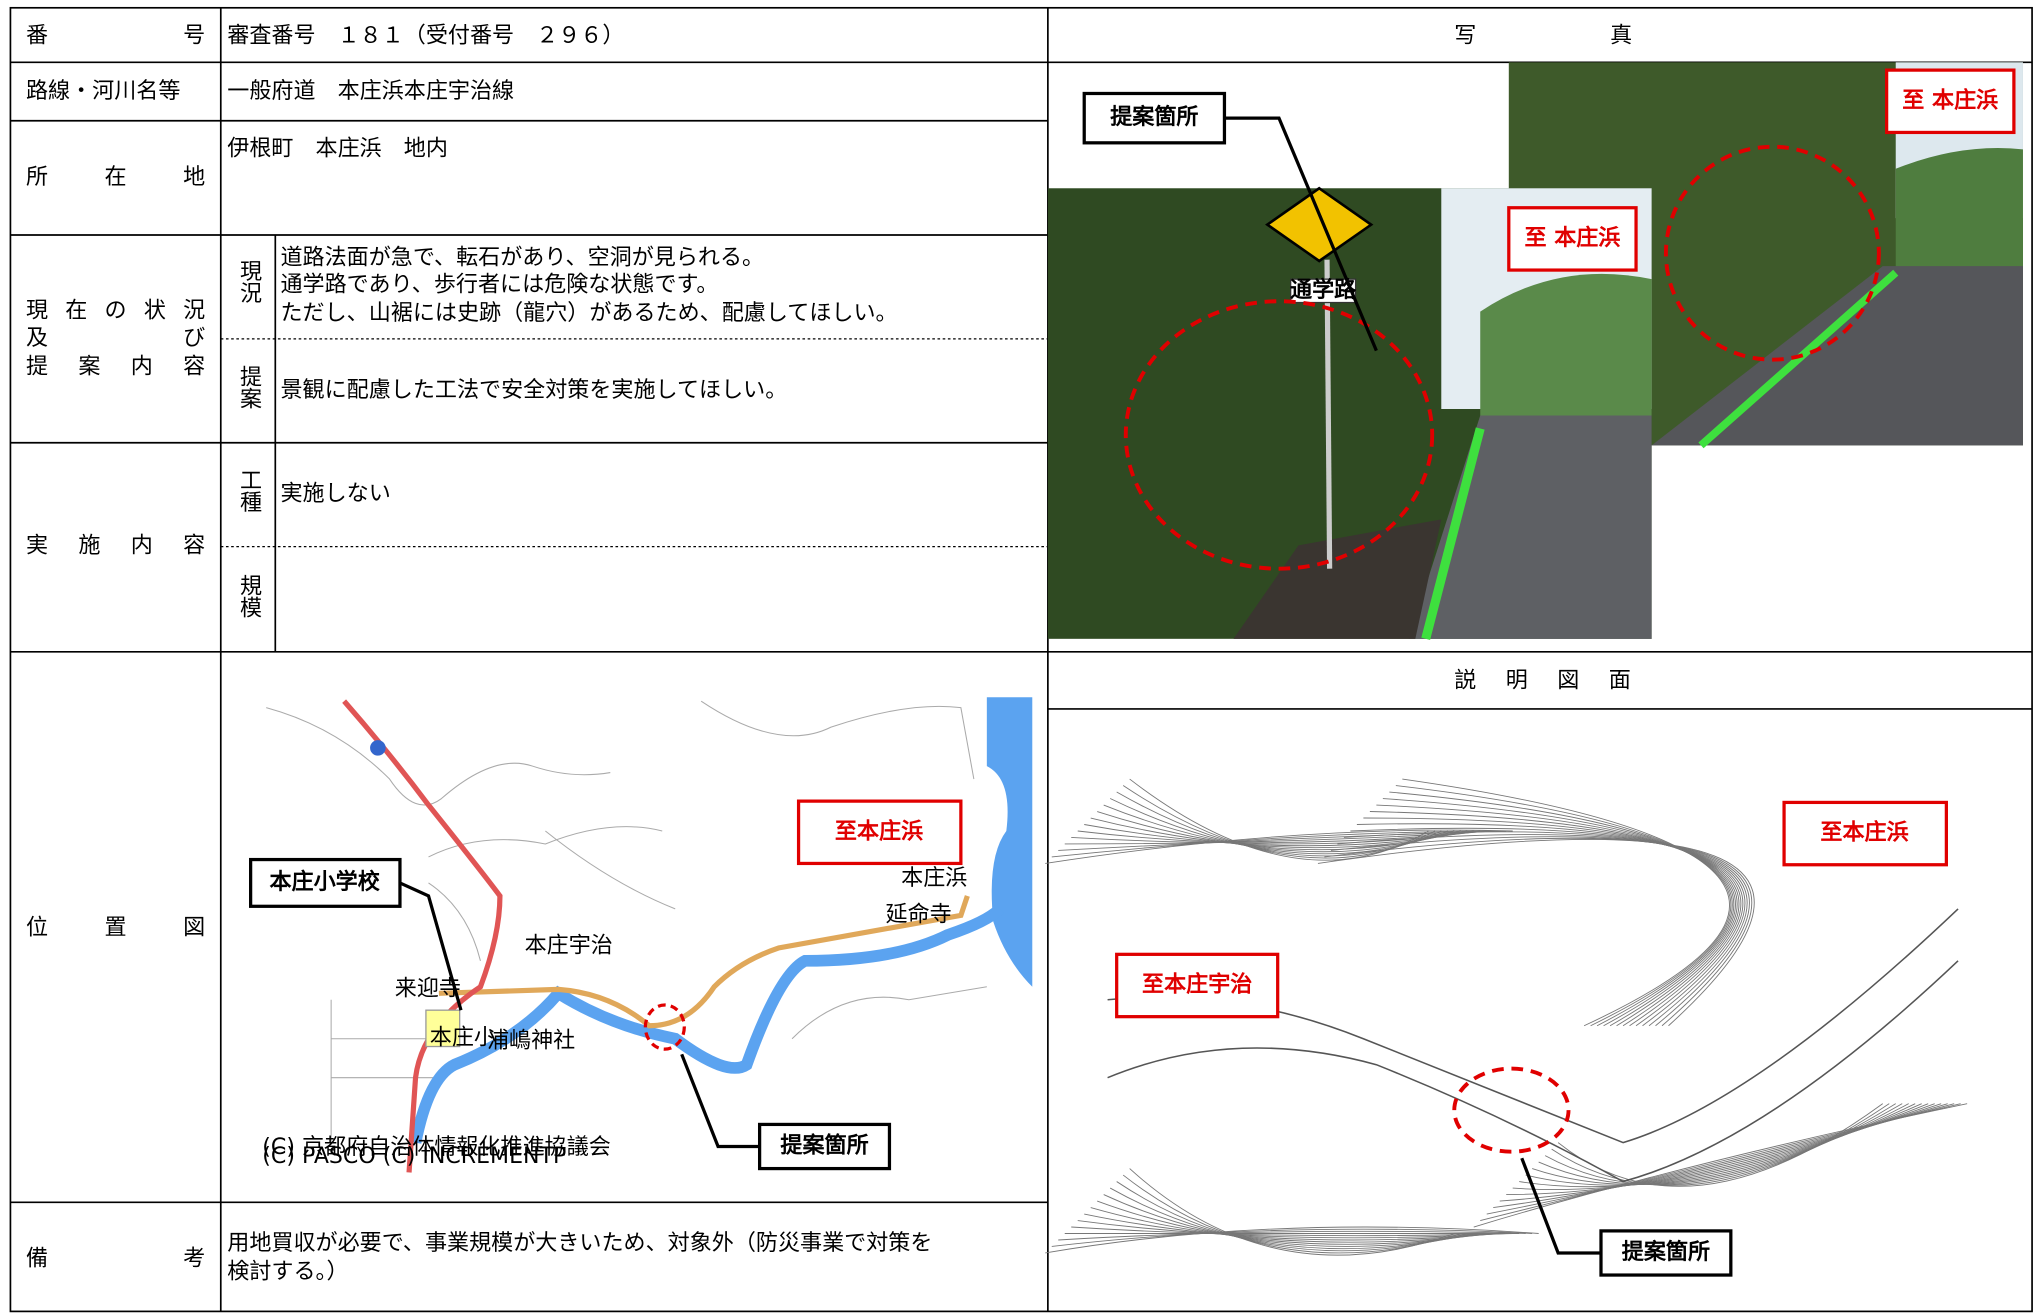 The image size is (2036, 1314). What do you see at coordinates (249, 282) in the screenshot?
I see `sub-label: 現況` at bounding box center [249, 282].